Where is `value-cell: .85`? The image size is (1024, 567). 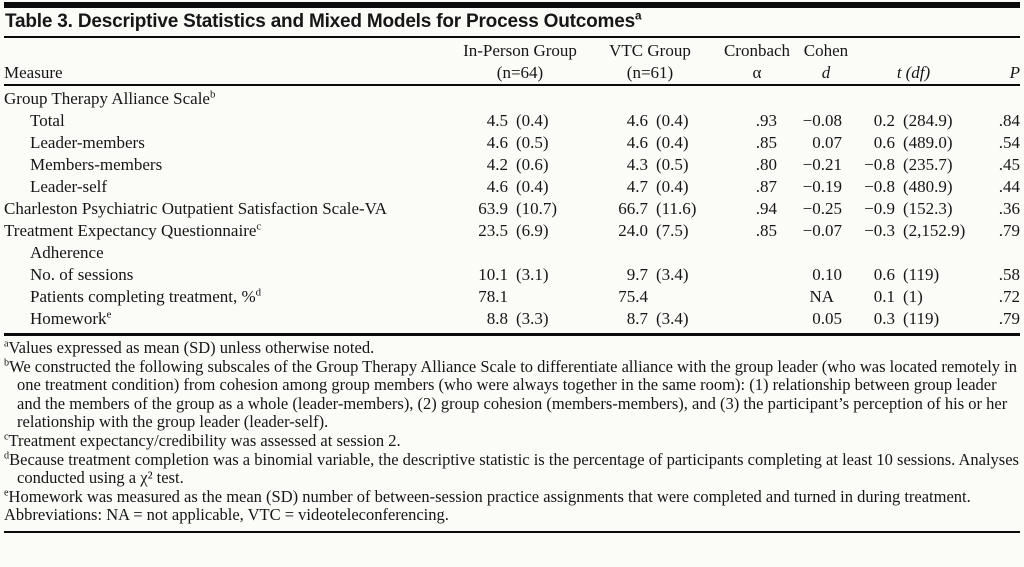 value-cell: .85 is located at coordinates (766, 142).